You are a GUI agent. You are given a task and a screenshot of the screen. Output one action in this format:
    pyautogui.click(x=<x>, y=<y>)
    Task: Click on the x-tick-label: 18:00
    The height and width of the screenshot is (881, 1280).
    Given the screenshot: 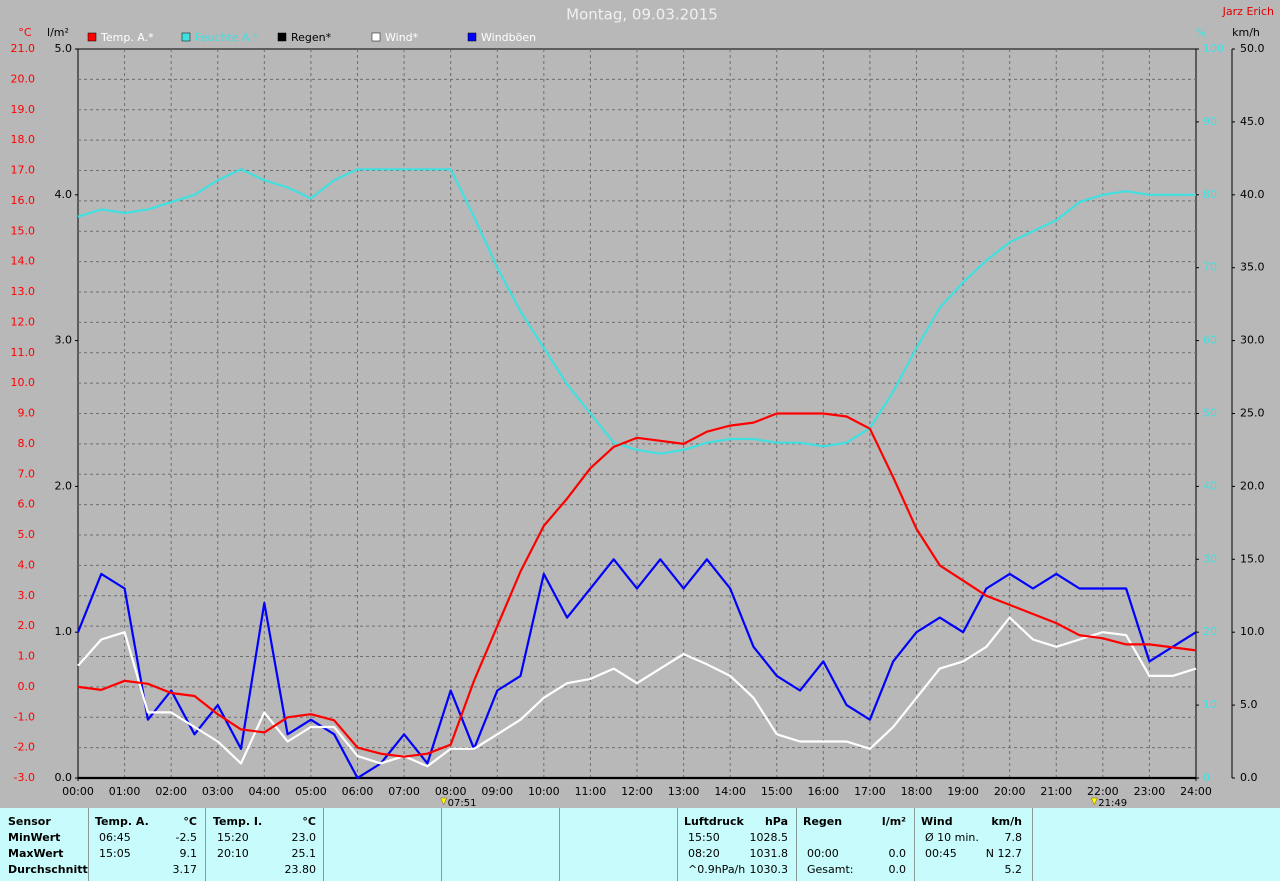 What is the action you would take?
    pyautogui.click(x=917, y=791)
    